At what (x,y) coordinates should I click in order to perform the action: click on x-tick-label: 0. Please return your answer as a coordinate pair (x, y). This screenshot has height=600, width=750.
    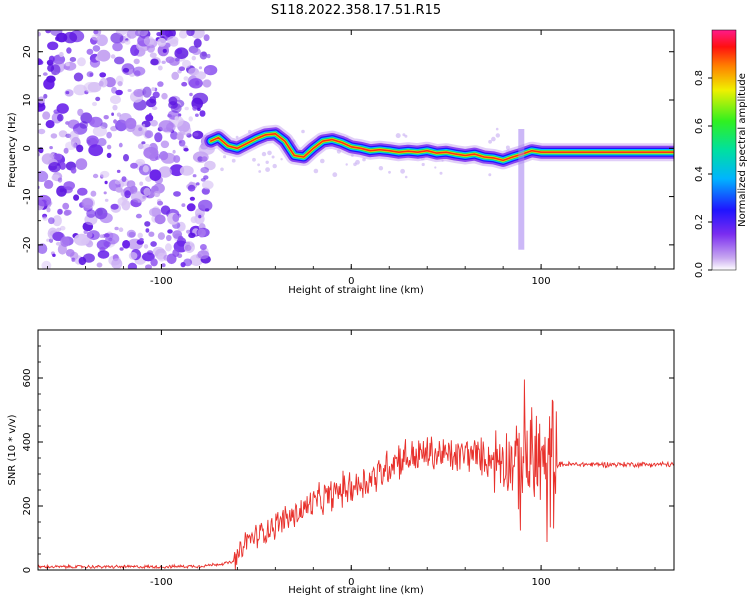
    Looking at the image, I should click on (351, 281).